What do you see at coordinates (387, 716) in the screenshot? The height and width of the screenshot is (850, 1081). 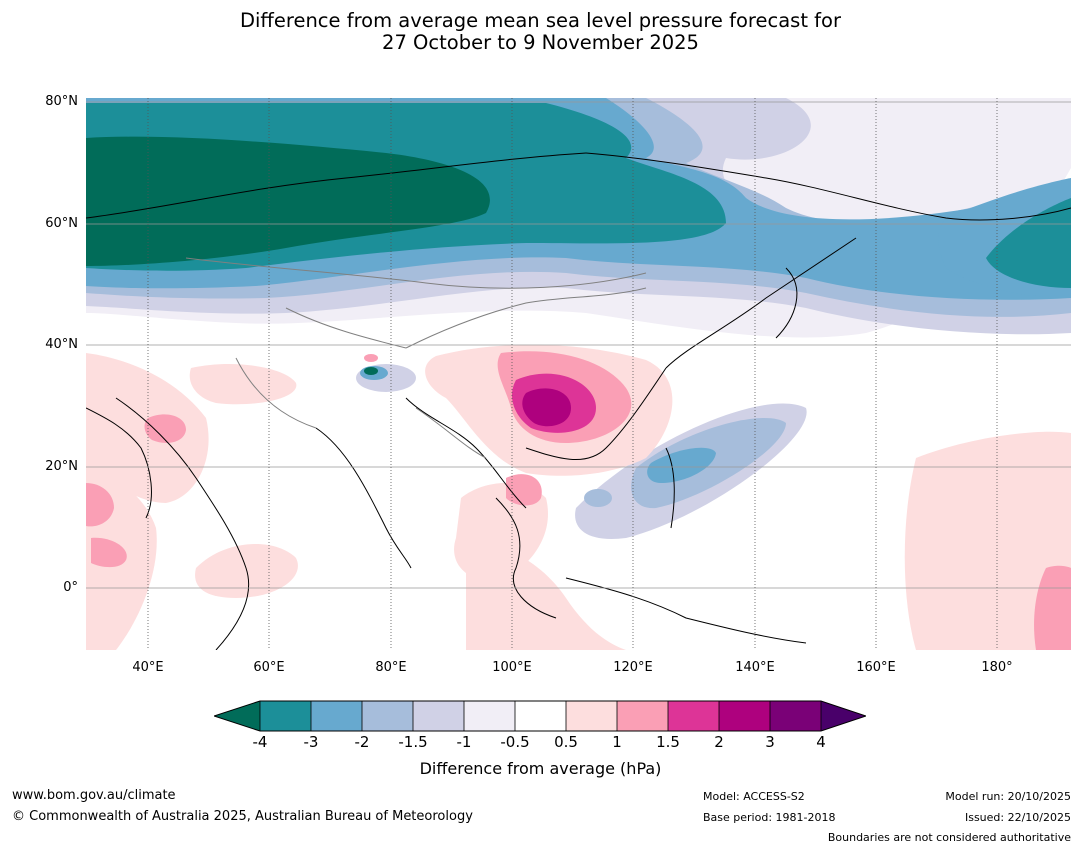 I see `colorbar-bin-n2-n15` at bounding box center [387, 716].